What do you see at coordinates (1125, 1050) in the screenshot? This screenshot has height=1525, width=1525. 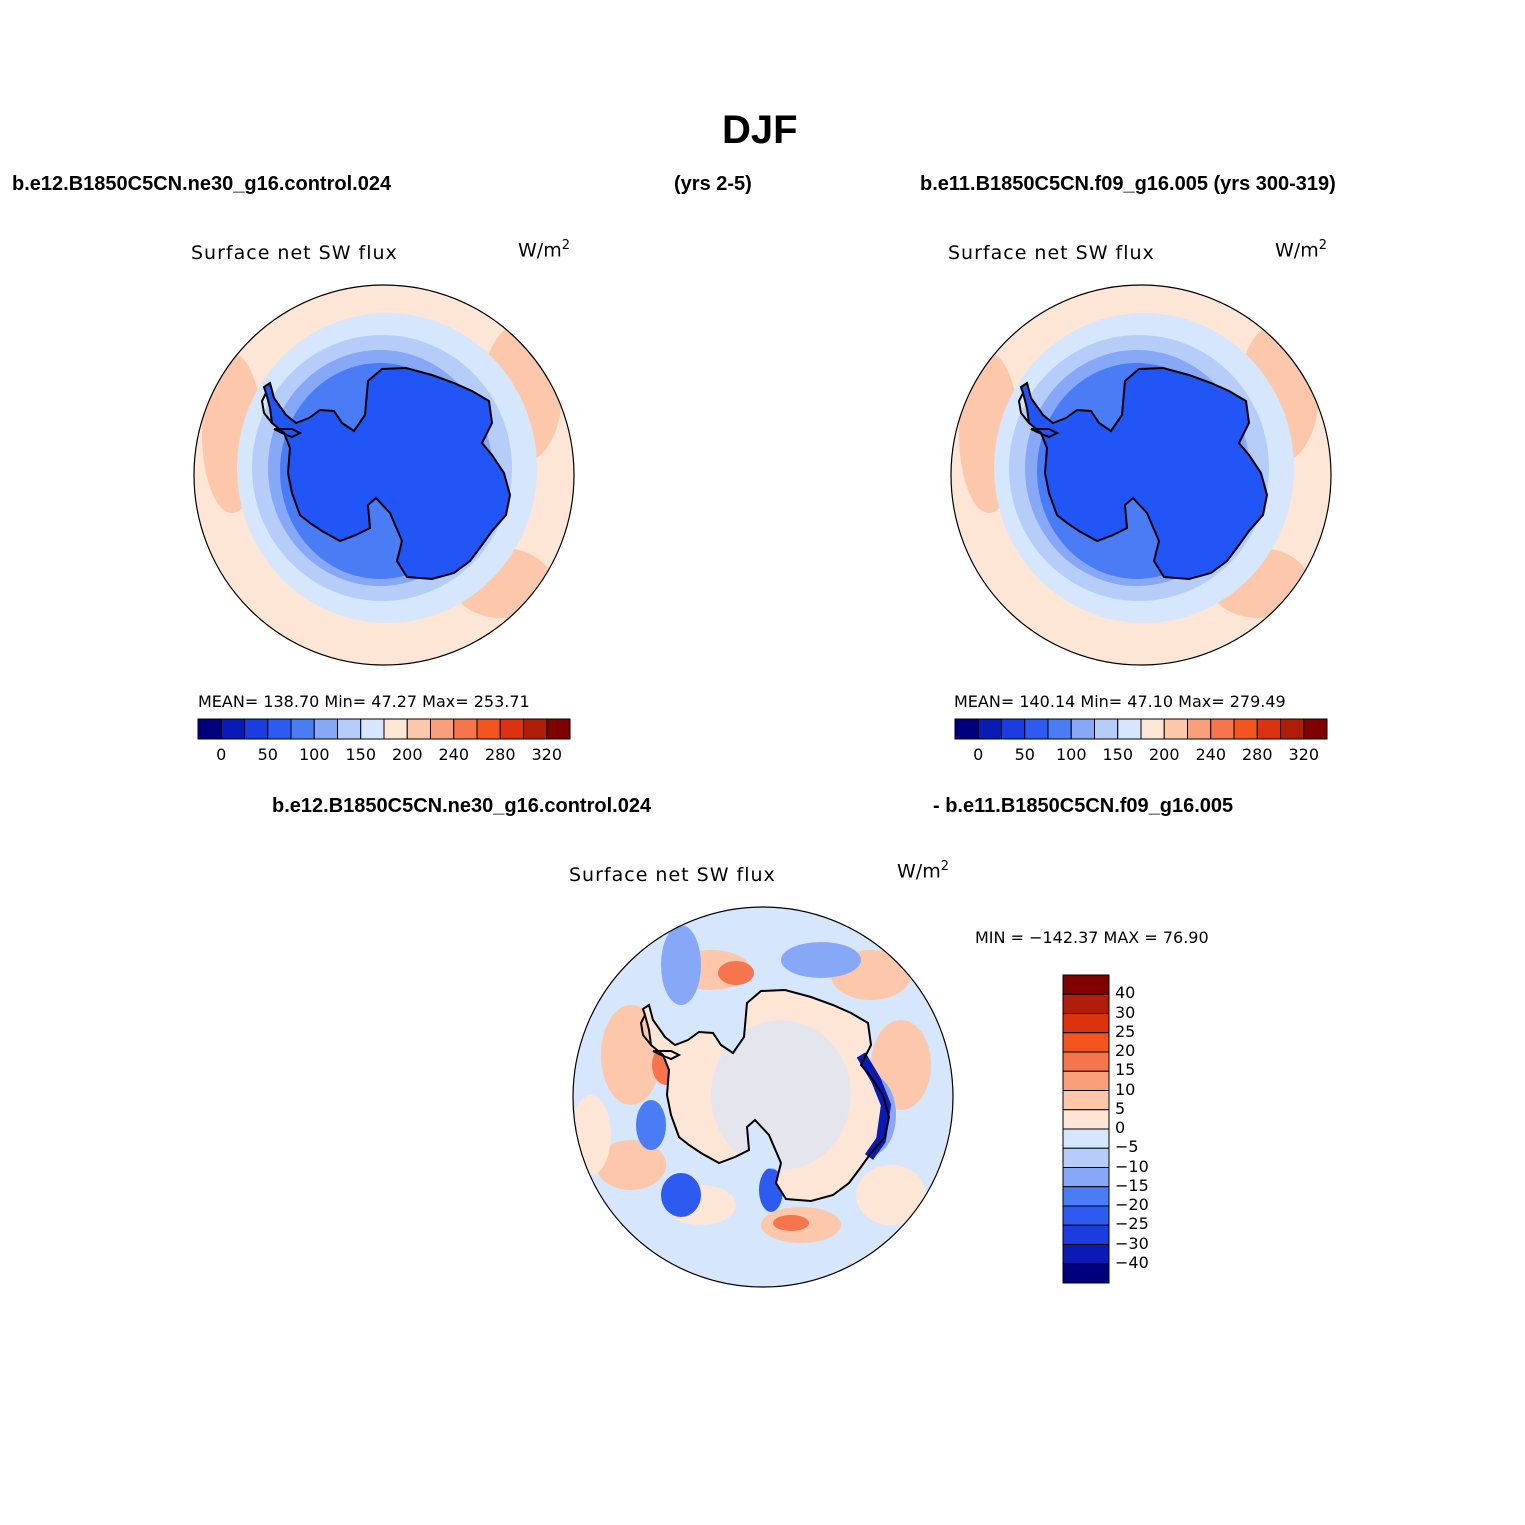 I see `colorbar-tick-label: 20` at bounding box center [1125, 1050].